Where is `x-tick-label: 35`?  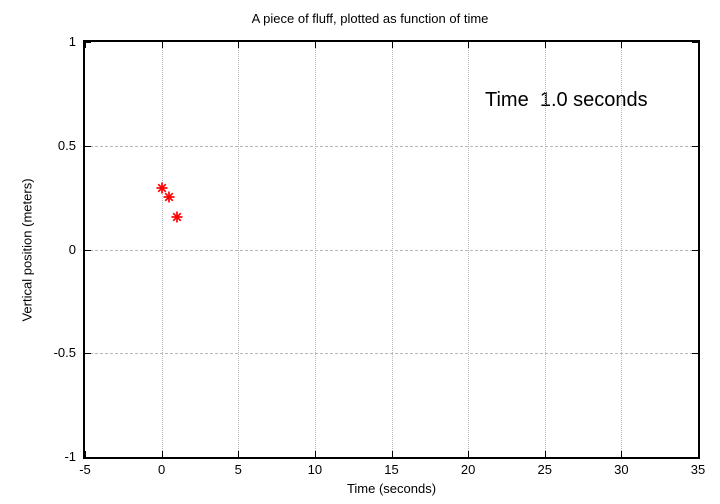
x-tick-label: 35 is located at coordinates (698, 469).